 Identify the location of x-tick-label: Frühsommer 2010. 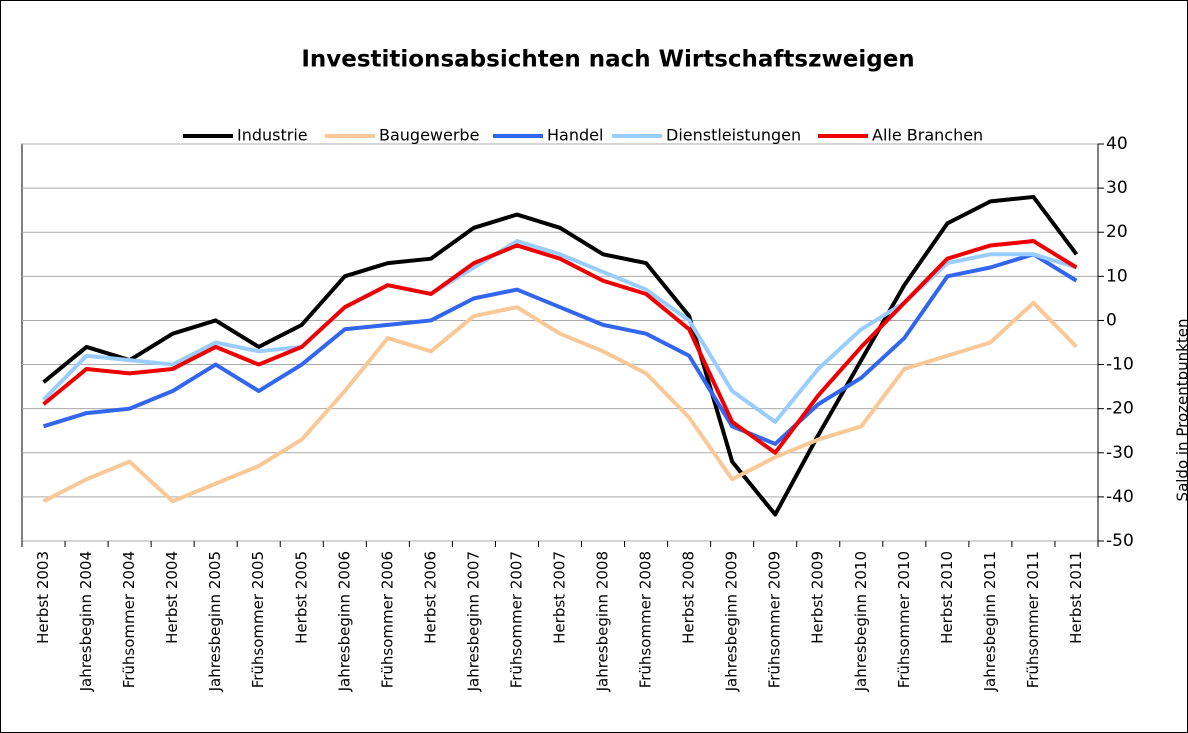
(904, 619).